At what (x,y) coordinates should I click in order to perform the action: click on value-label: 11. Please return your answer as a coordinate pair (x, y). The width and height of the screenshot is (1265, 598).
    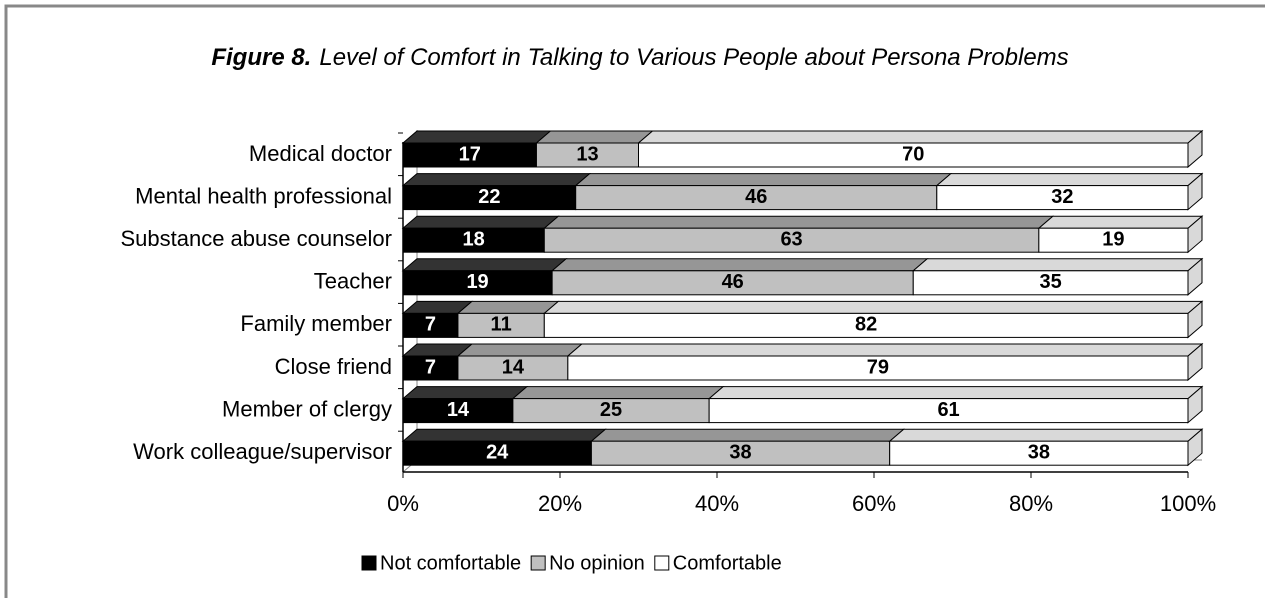
    Looking at the image, I should click on (501, 325).